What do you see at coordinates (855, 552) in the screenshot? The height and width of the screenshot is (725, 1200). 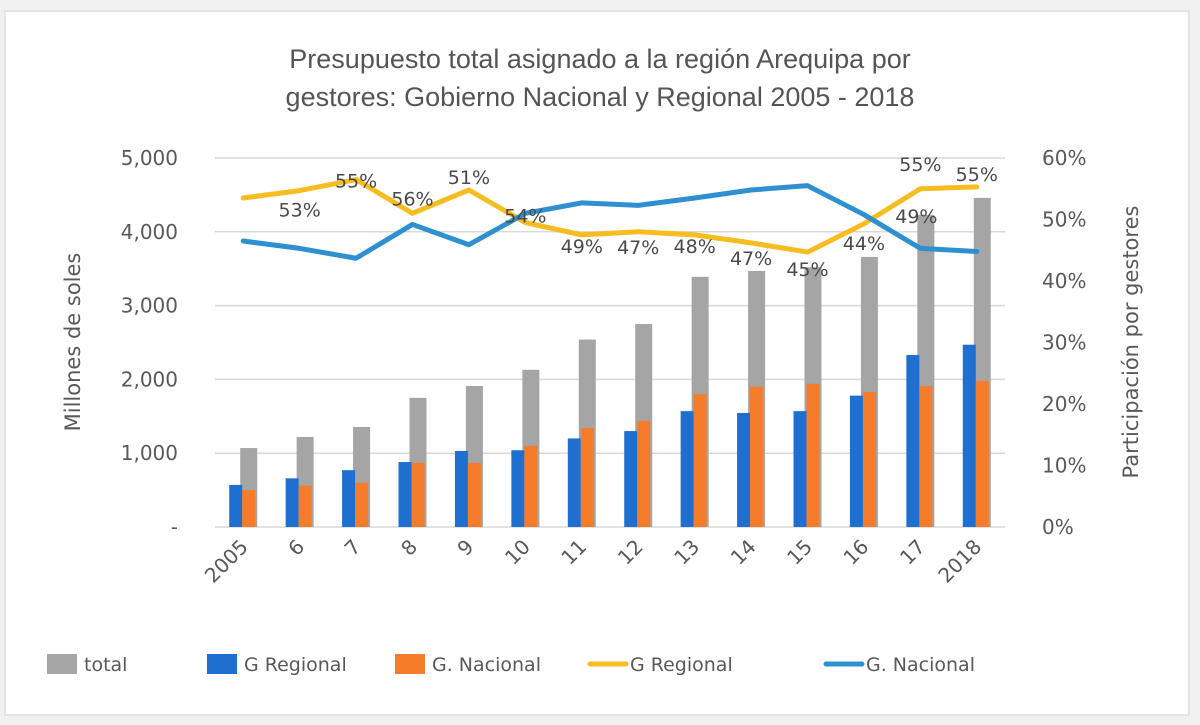 I see `x-tick-label: 16` at bounding box center [855, 552].